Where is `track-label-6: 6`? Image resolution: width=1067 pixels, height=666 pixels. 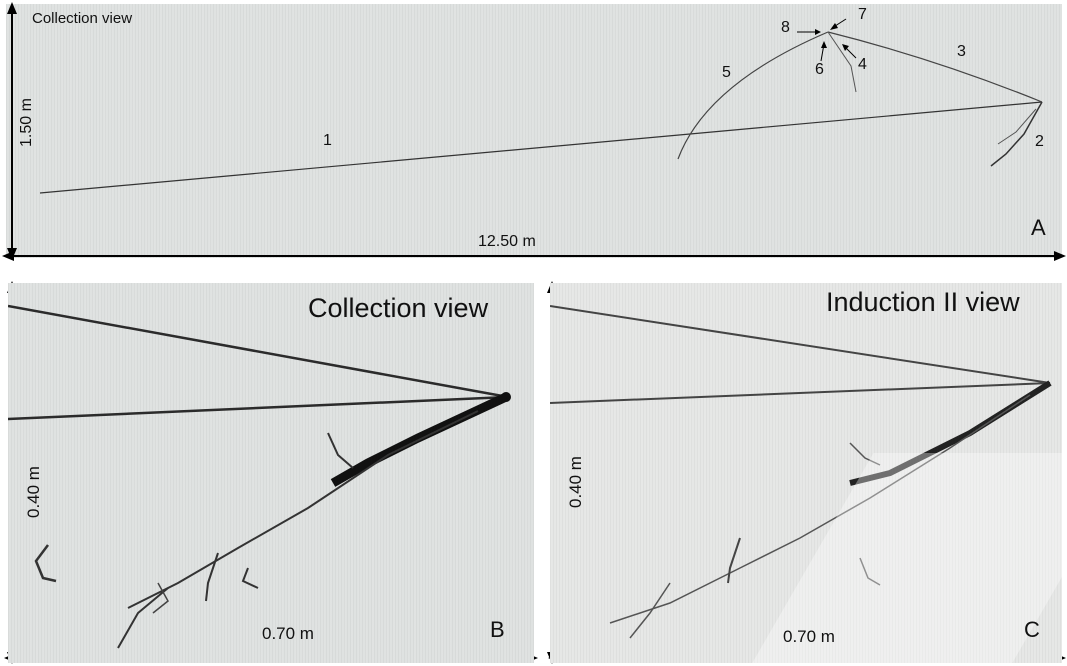 track-label-6: 6 is located at coordinates (819, 69).